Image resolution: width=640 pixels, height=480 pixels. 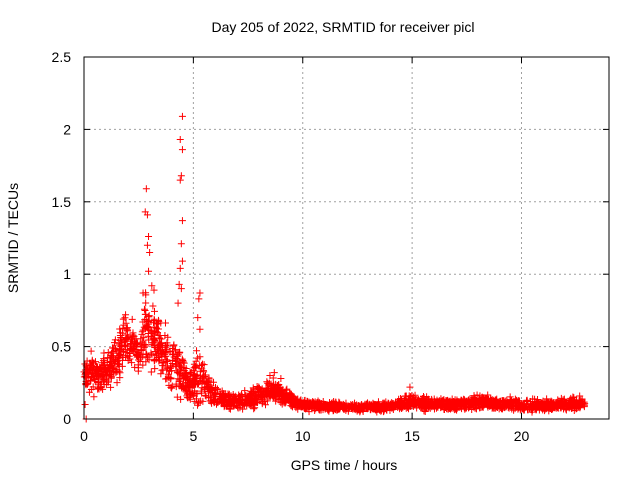 What do you see at coordinates (412, 436) in the screenshot?
I see `x-tick-label: 15` at bounding box center [412, 436].